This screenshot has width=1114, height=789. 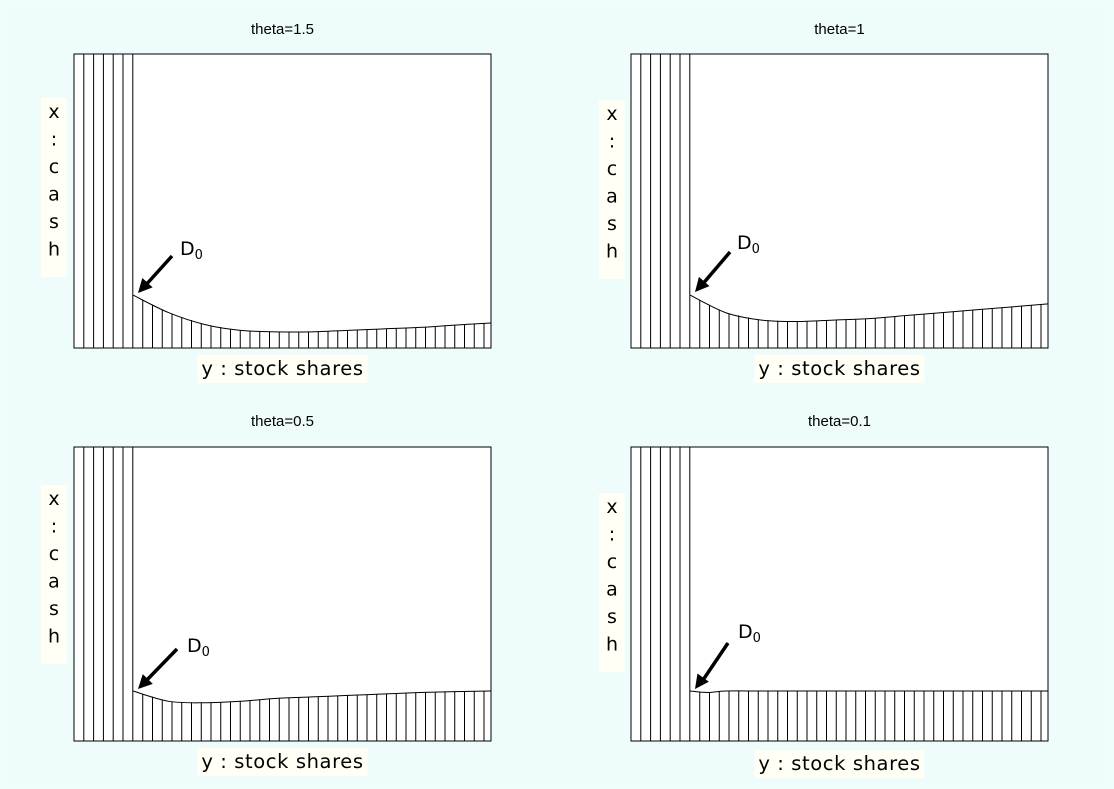 What do you see at coordinates (282, 421) in the screenshot?
I see `panel-title: theta=0.5` at bounding box center [282, 421].